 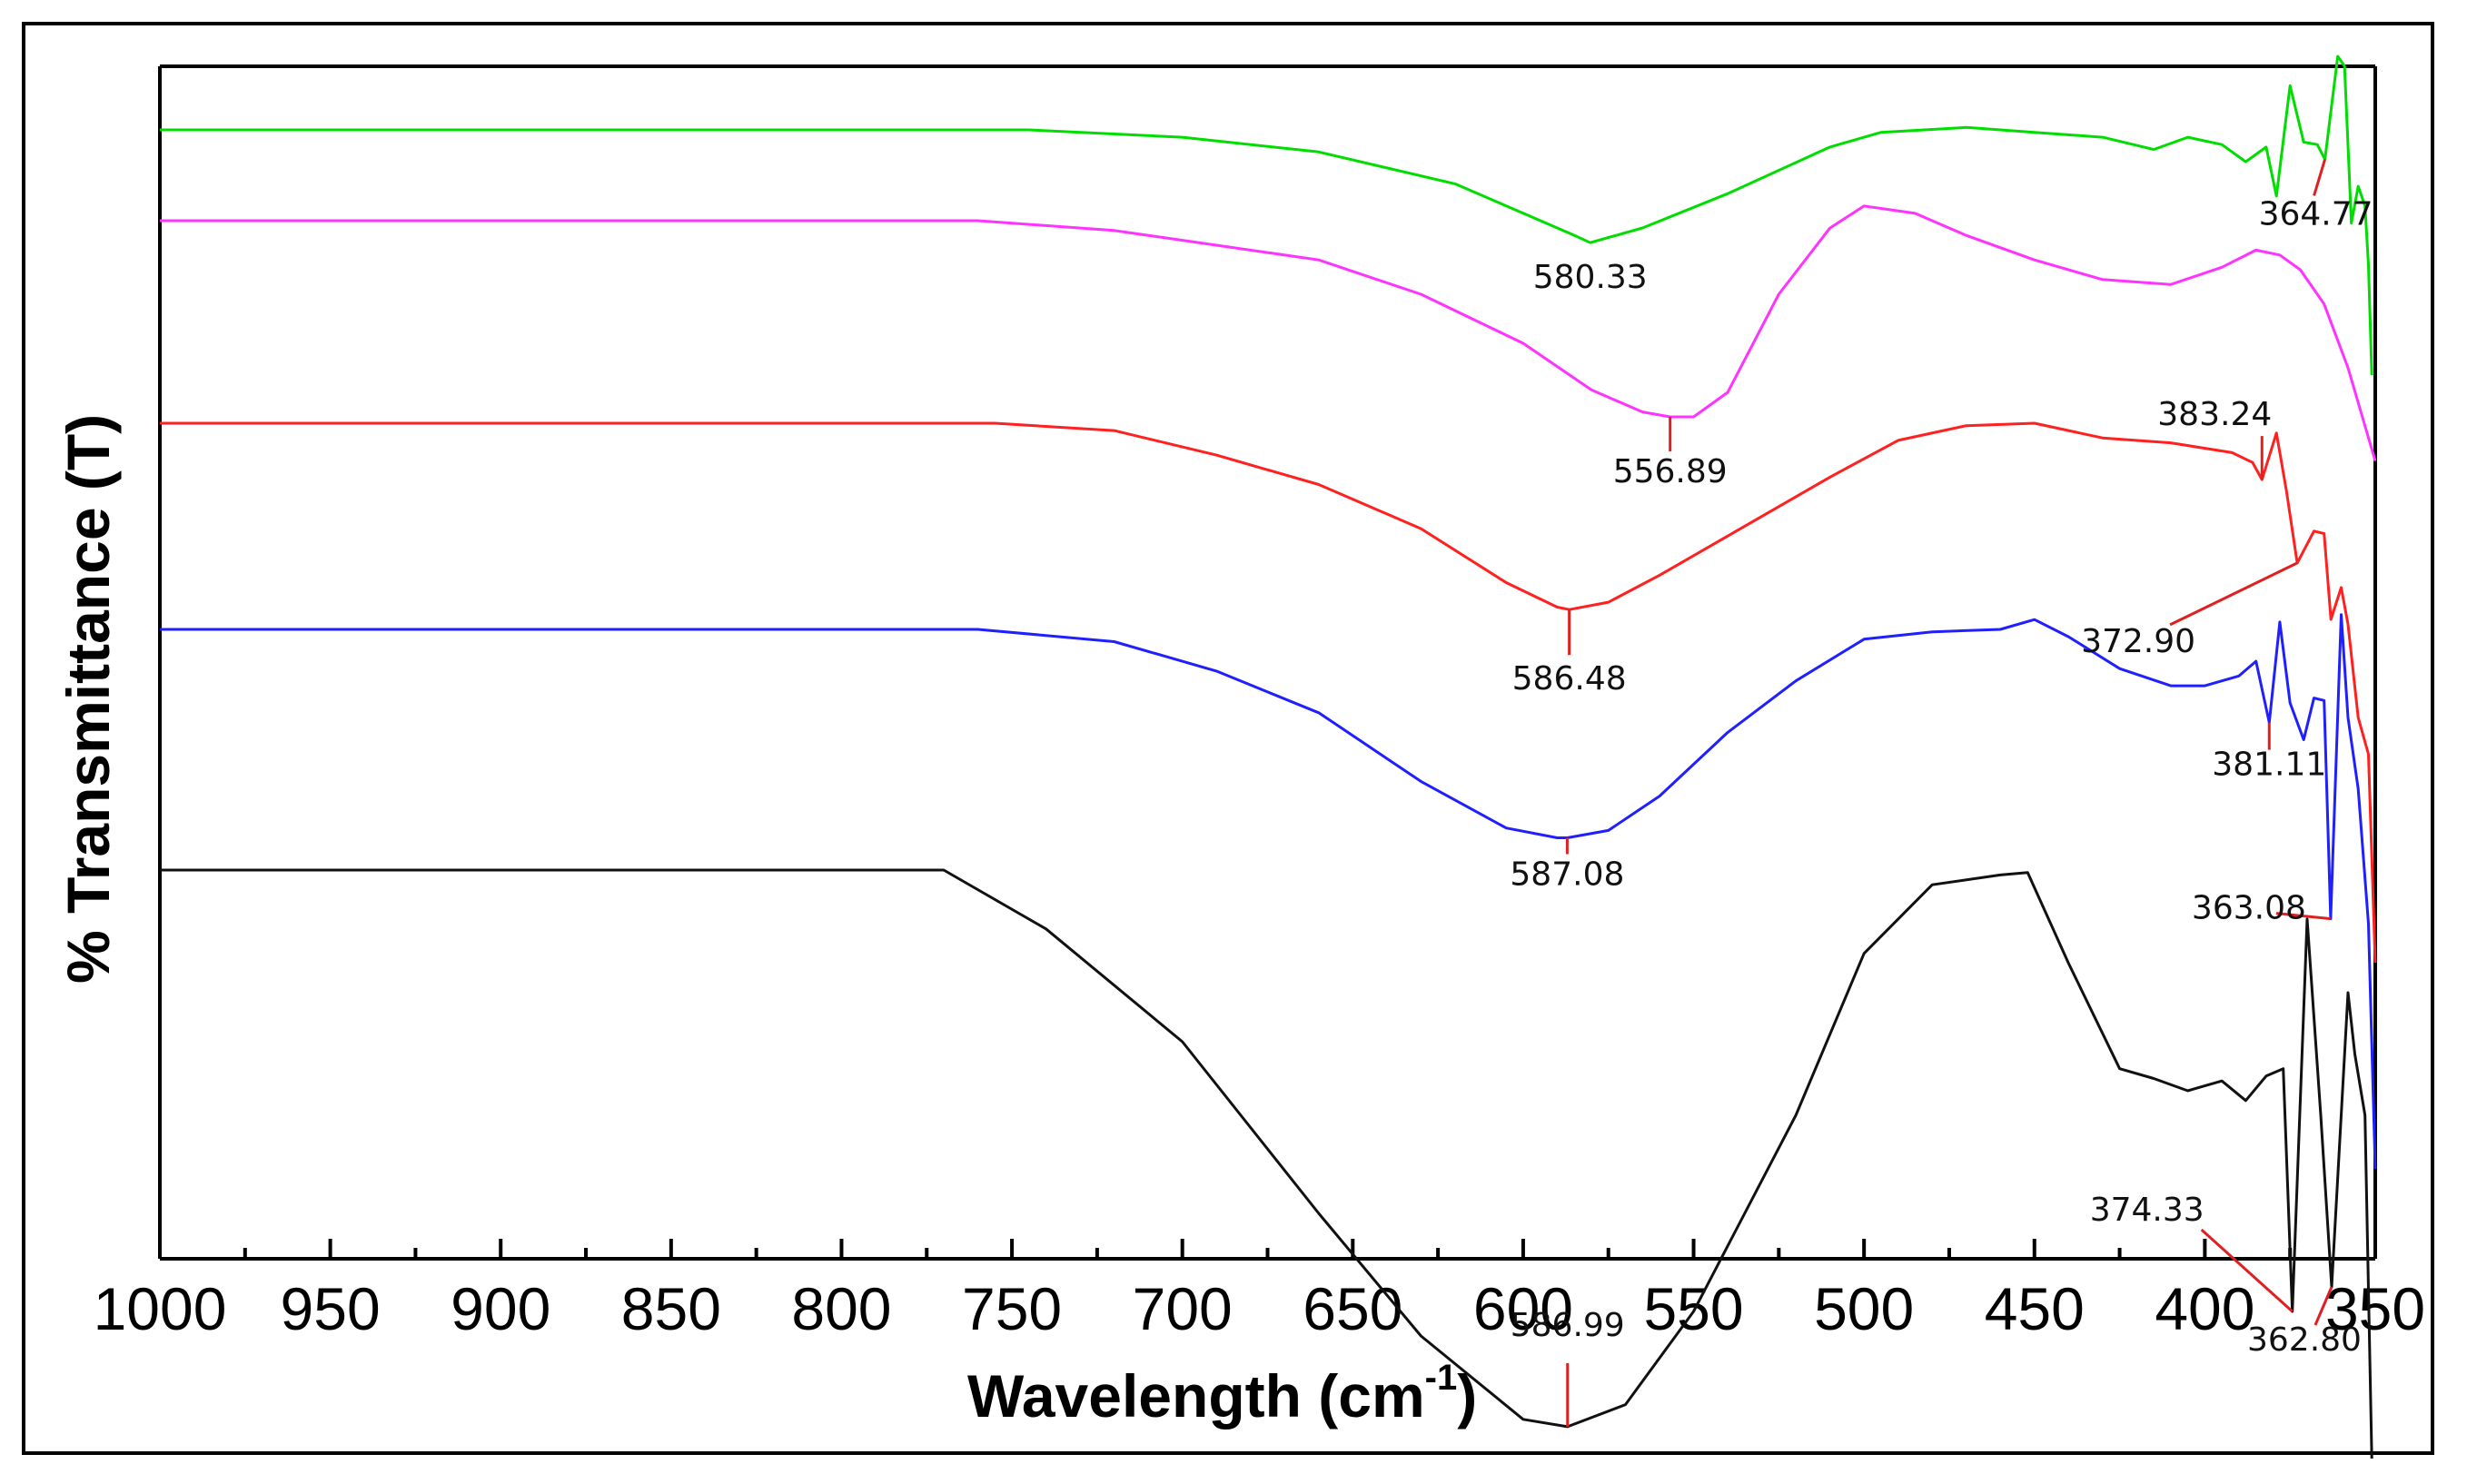 I want to click on x-tick-label: 750, so click(x=1012, y=1308).